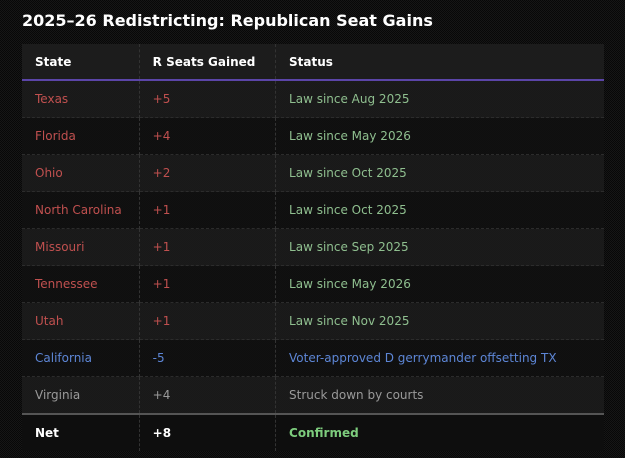  What do you see at coordinates (356, 395) in the screenshot?
I see `cell: Struck down by courts` at bounding box center [356, 395].